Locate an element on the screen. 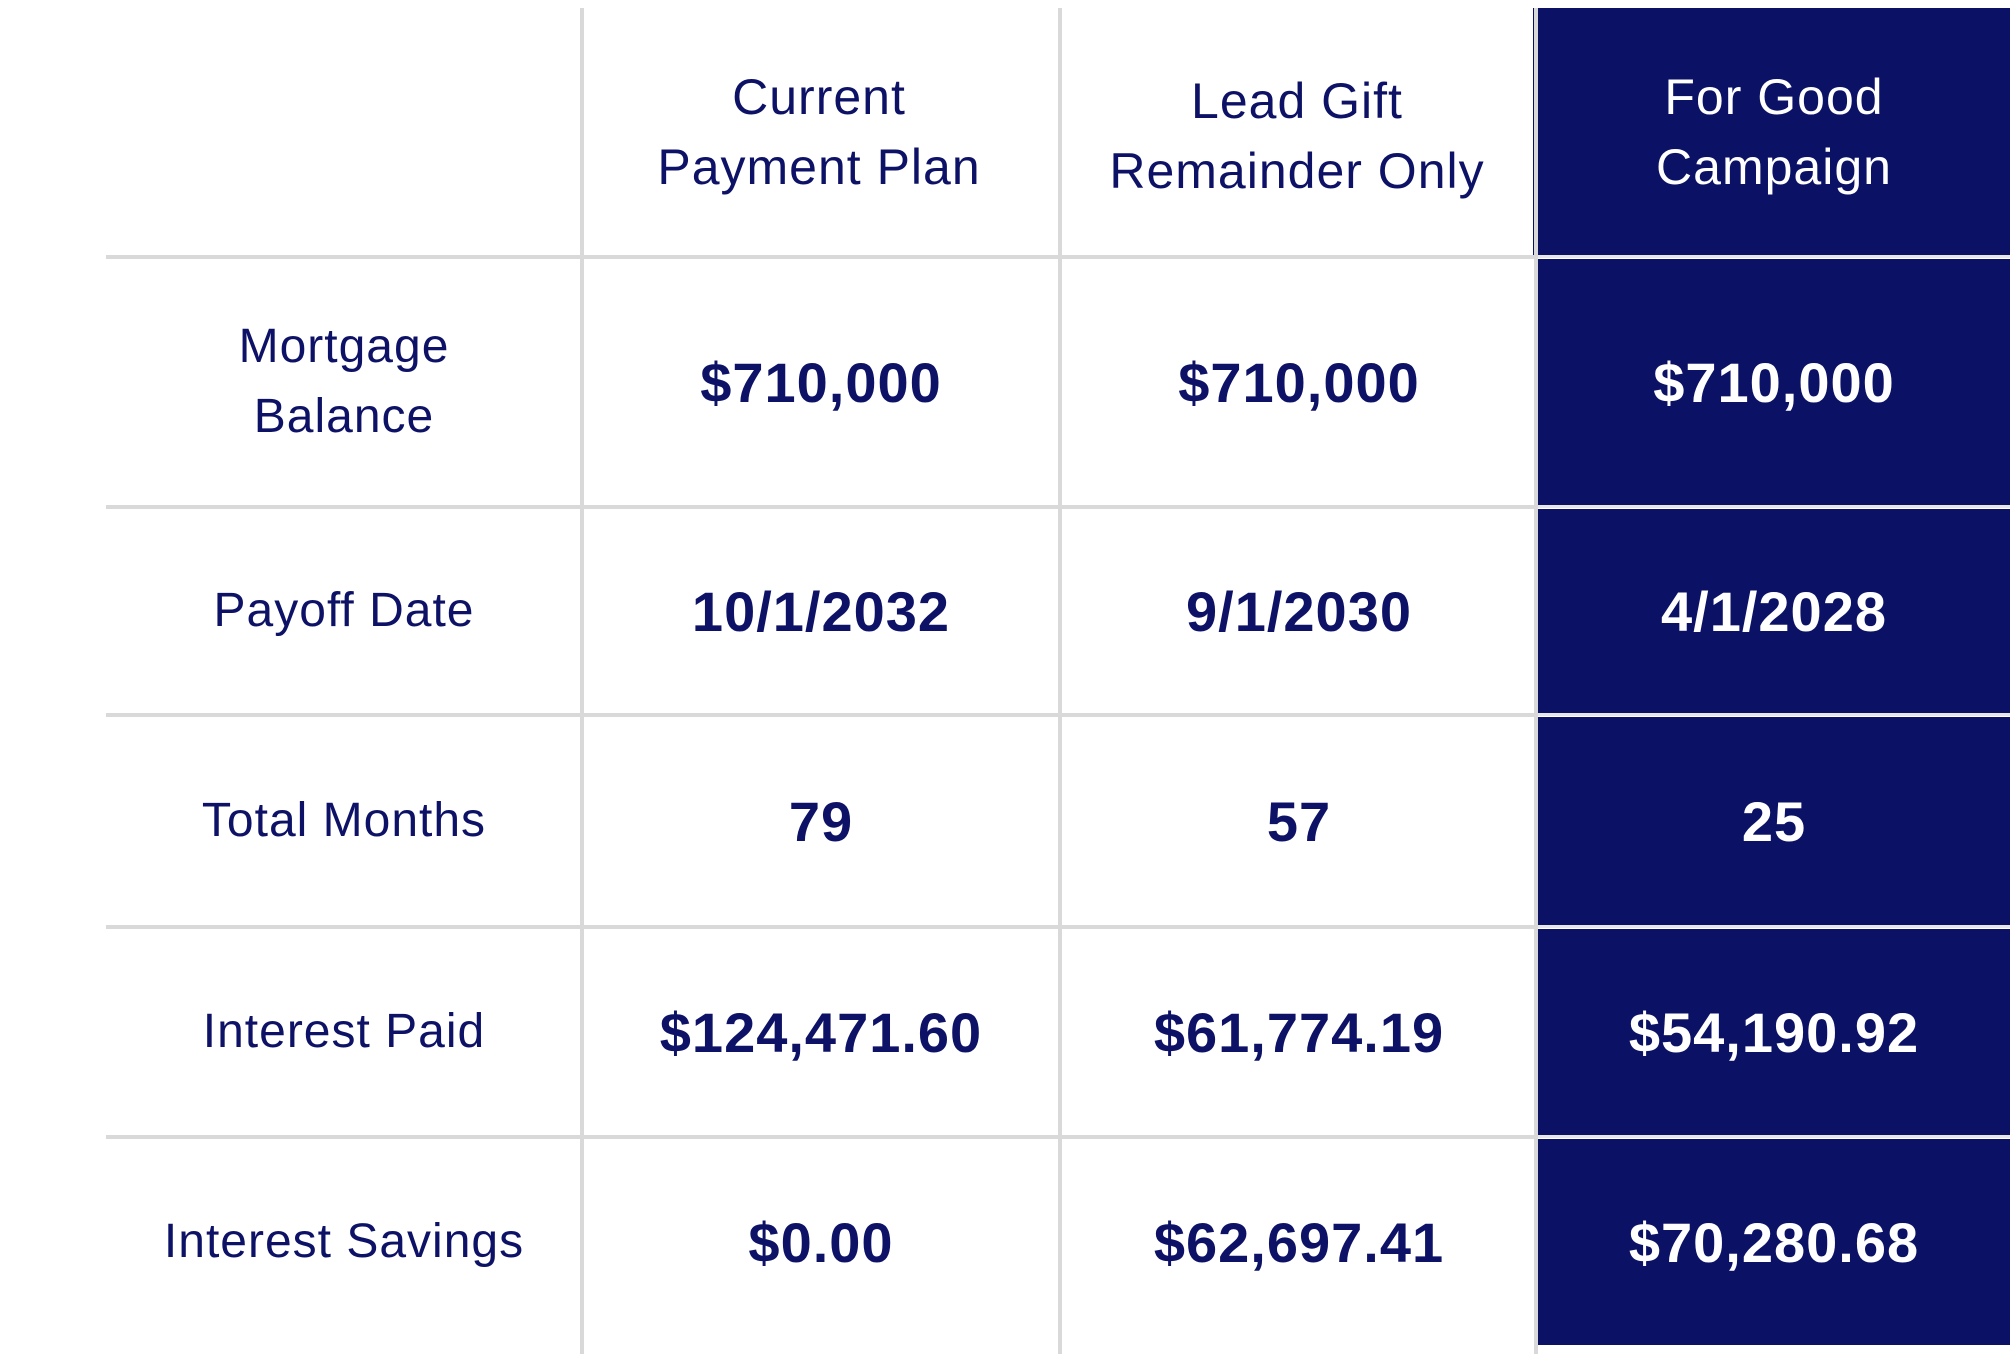 The width and height of the screenshot is (2012, 1354). row-label-interest-savings: Interest Savings is located at coordinates (344, 1241).